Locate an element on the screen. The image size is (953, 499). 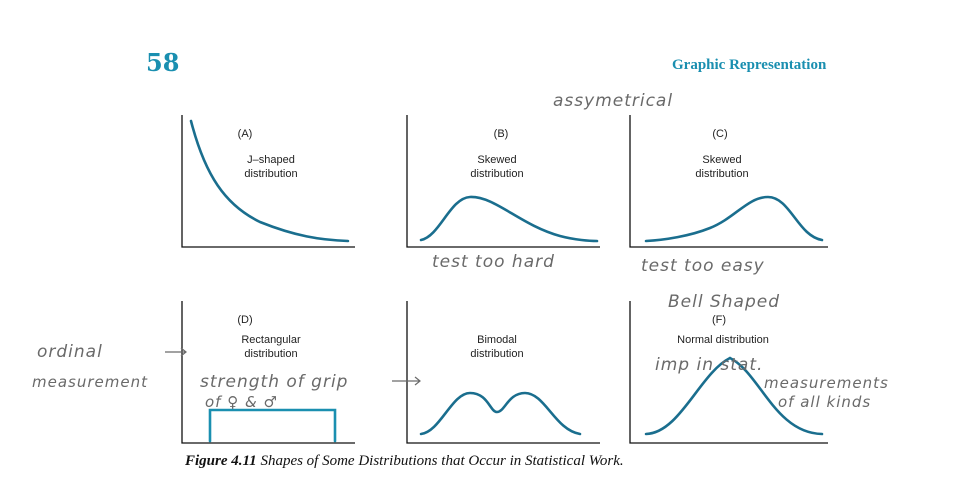
note-ordinal: ordinal is located at coordinates (70, 352).